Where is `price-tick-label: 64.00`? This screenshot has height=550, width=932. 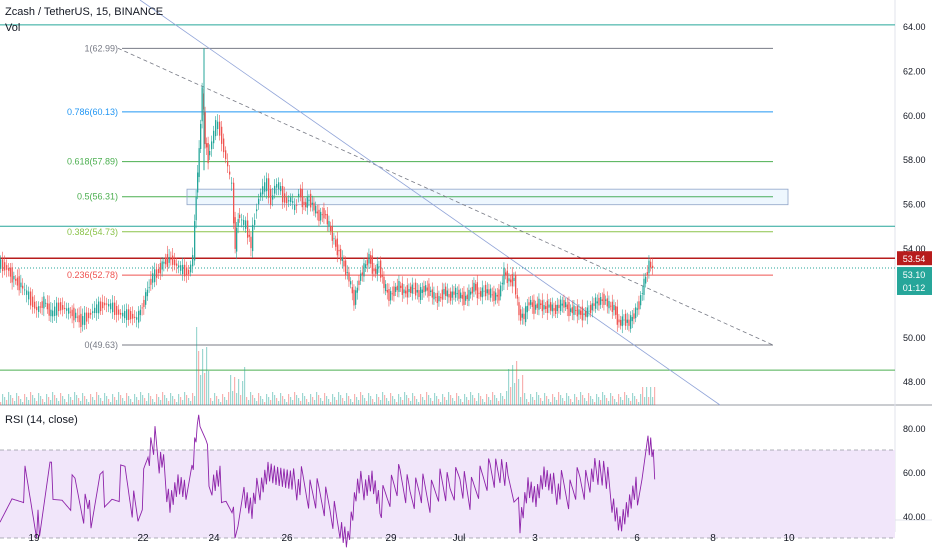 price-tick-label: 64.00 is located at coordinates (914, 27).